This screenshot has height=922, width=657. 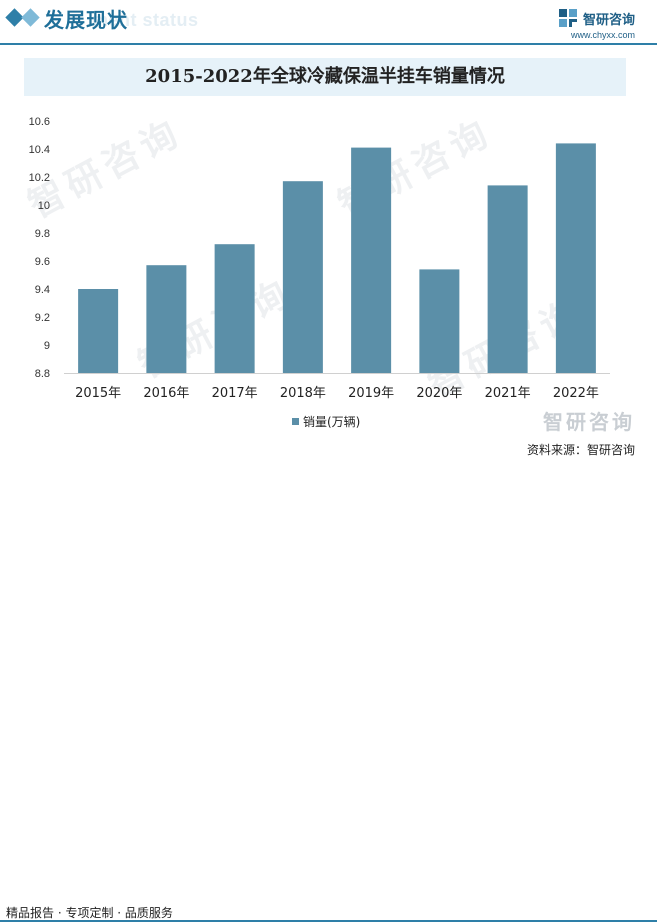 I want to click on x-axis: 2015年 2016年 2017年 2018年 2019年 2020年 2021年 2022年, so click(x=337, y=393).